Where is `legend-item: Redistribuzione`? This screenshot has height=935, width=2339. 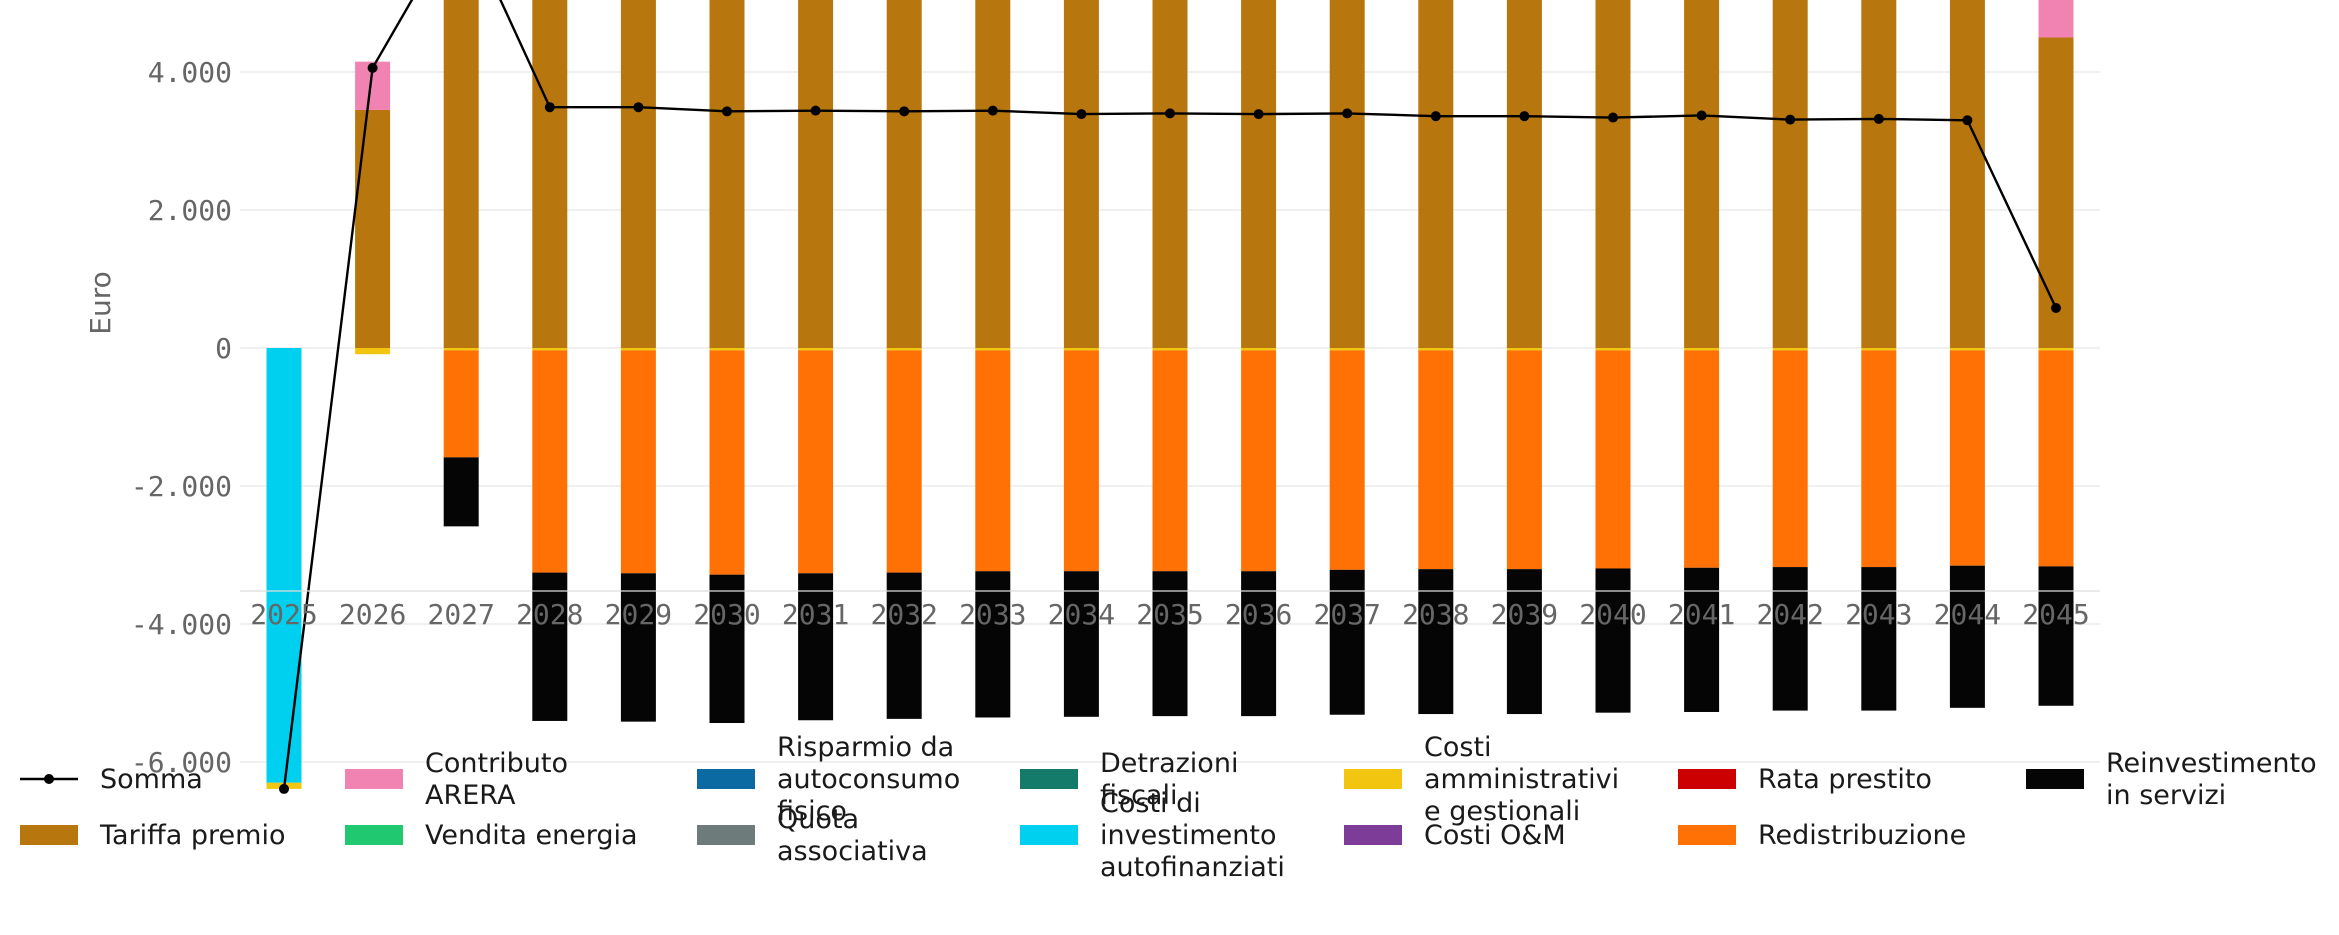
legend-item: Redistribuzione is located at coordinates (1822, 835).